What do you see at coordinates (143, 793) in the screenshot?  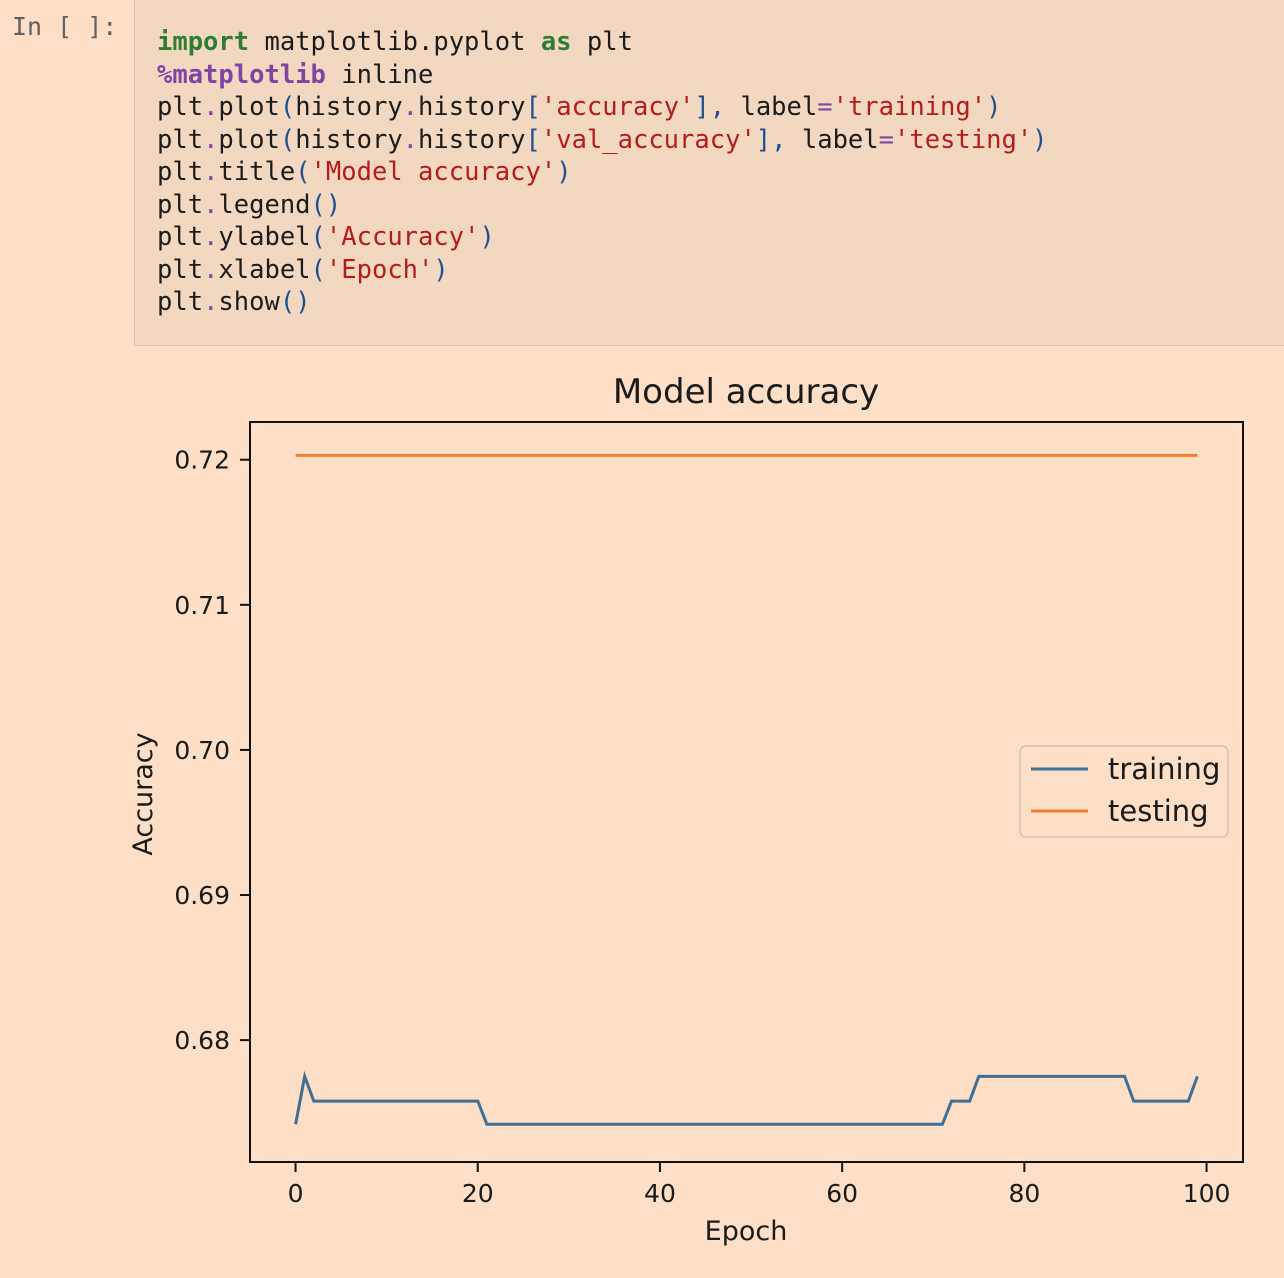 I see `y-axis-label: Accuracy` at bounding box center [143, 793].